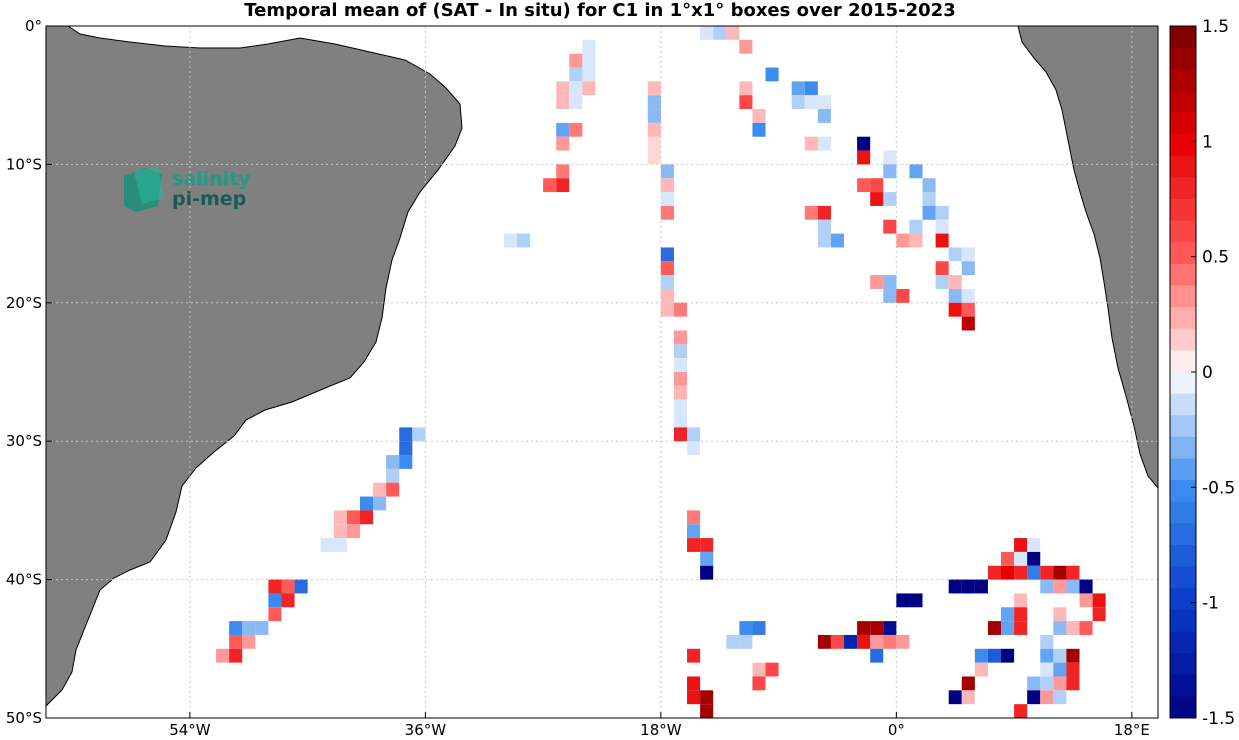  Describe the element at coordinates (24, 580) in the screenshot. I see `y-tick-label: 40°S` at that location.